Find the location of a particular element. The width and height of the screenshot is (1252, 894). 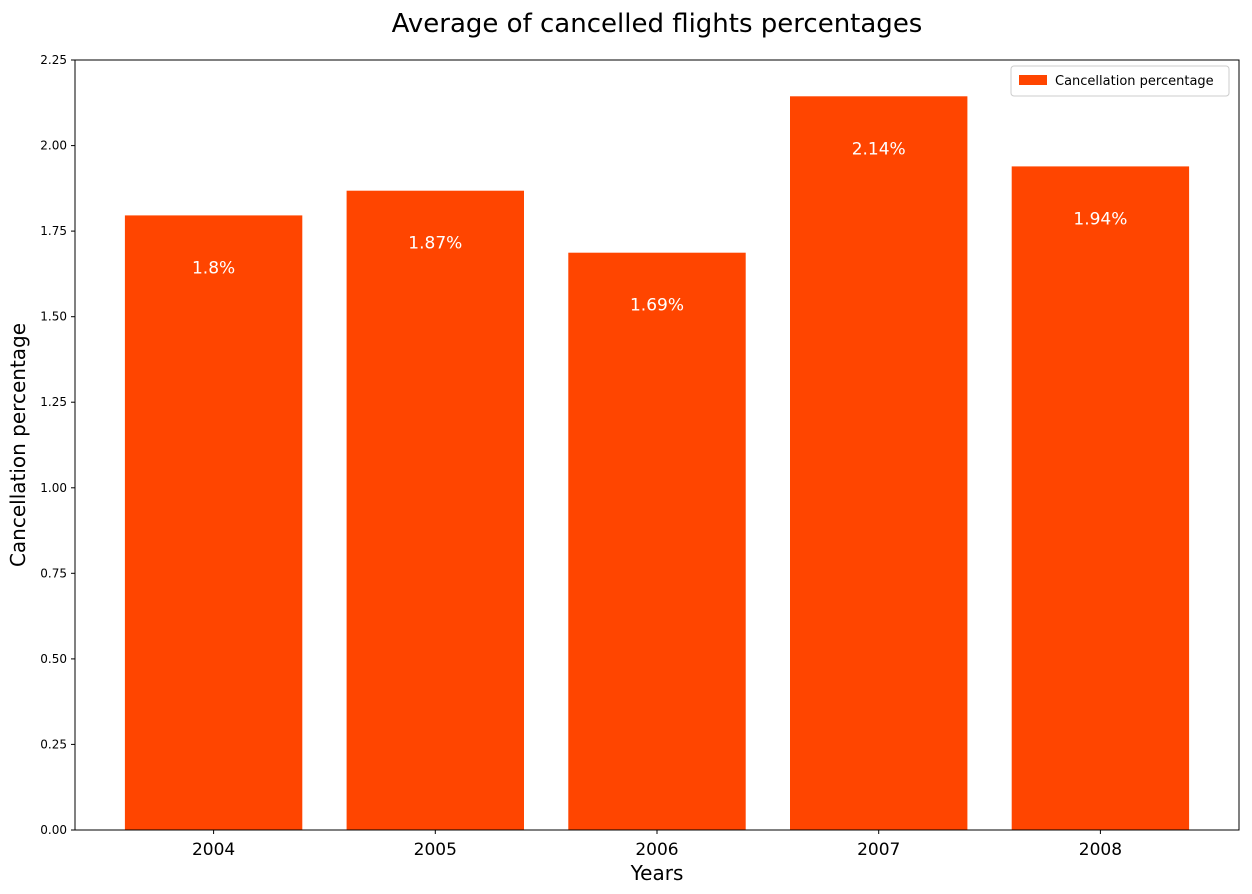

y-tick-label: 1.25 is located at coordinates (53, 402).